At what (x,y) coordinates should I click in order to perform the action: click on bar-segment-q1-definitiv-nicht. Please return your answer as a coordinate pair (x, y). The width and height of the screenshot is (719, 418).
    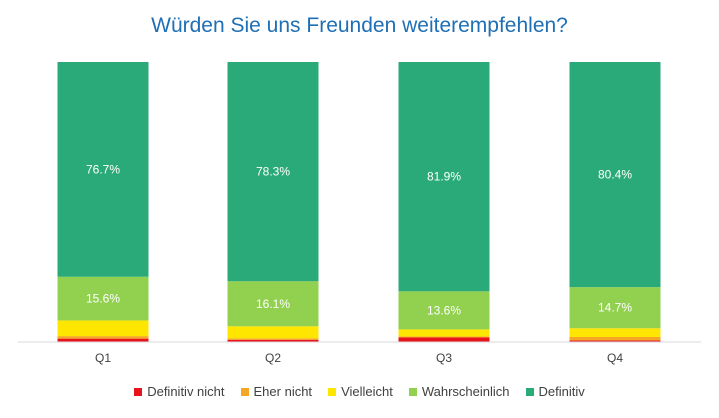
    Looking at the image, I should click on (103, 340).